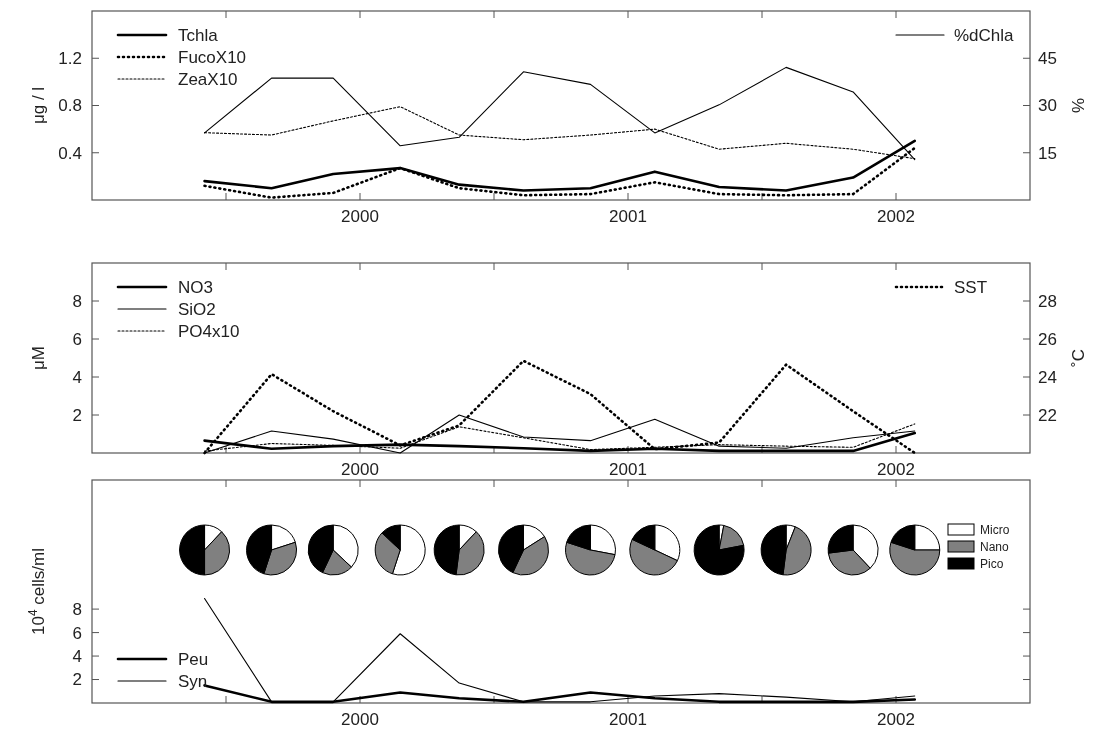  I want to click on legend-label: Pico, so click(992, 564).